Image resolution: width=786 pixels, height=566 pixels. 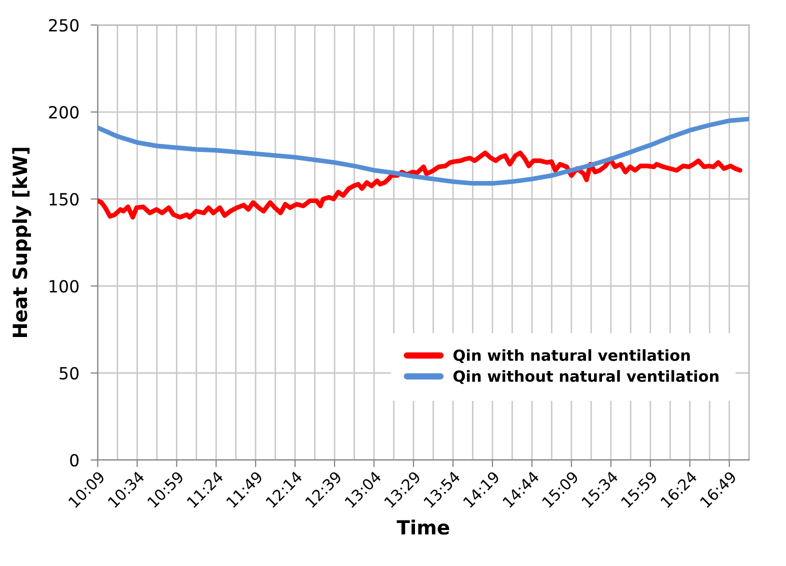 I want to click on legend-label: Qin with natural ventilation, so click(x=571, y=356).